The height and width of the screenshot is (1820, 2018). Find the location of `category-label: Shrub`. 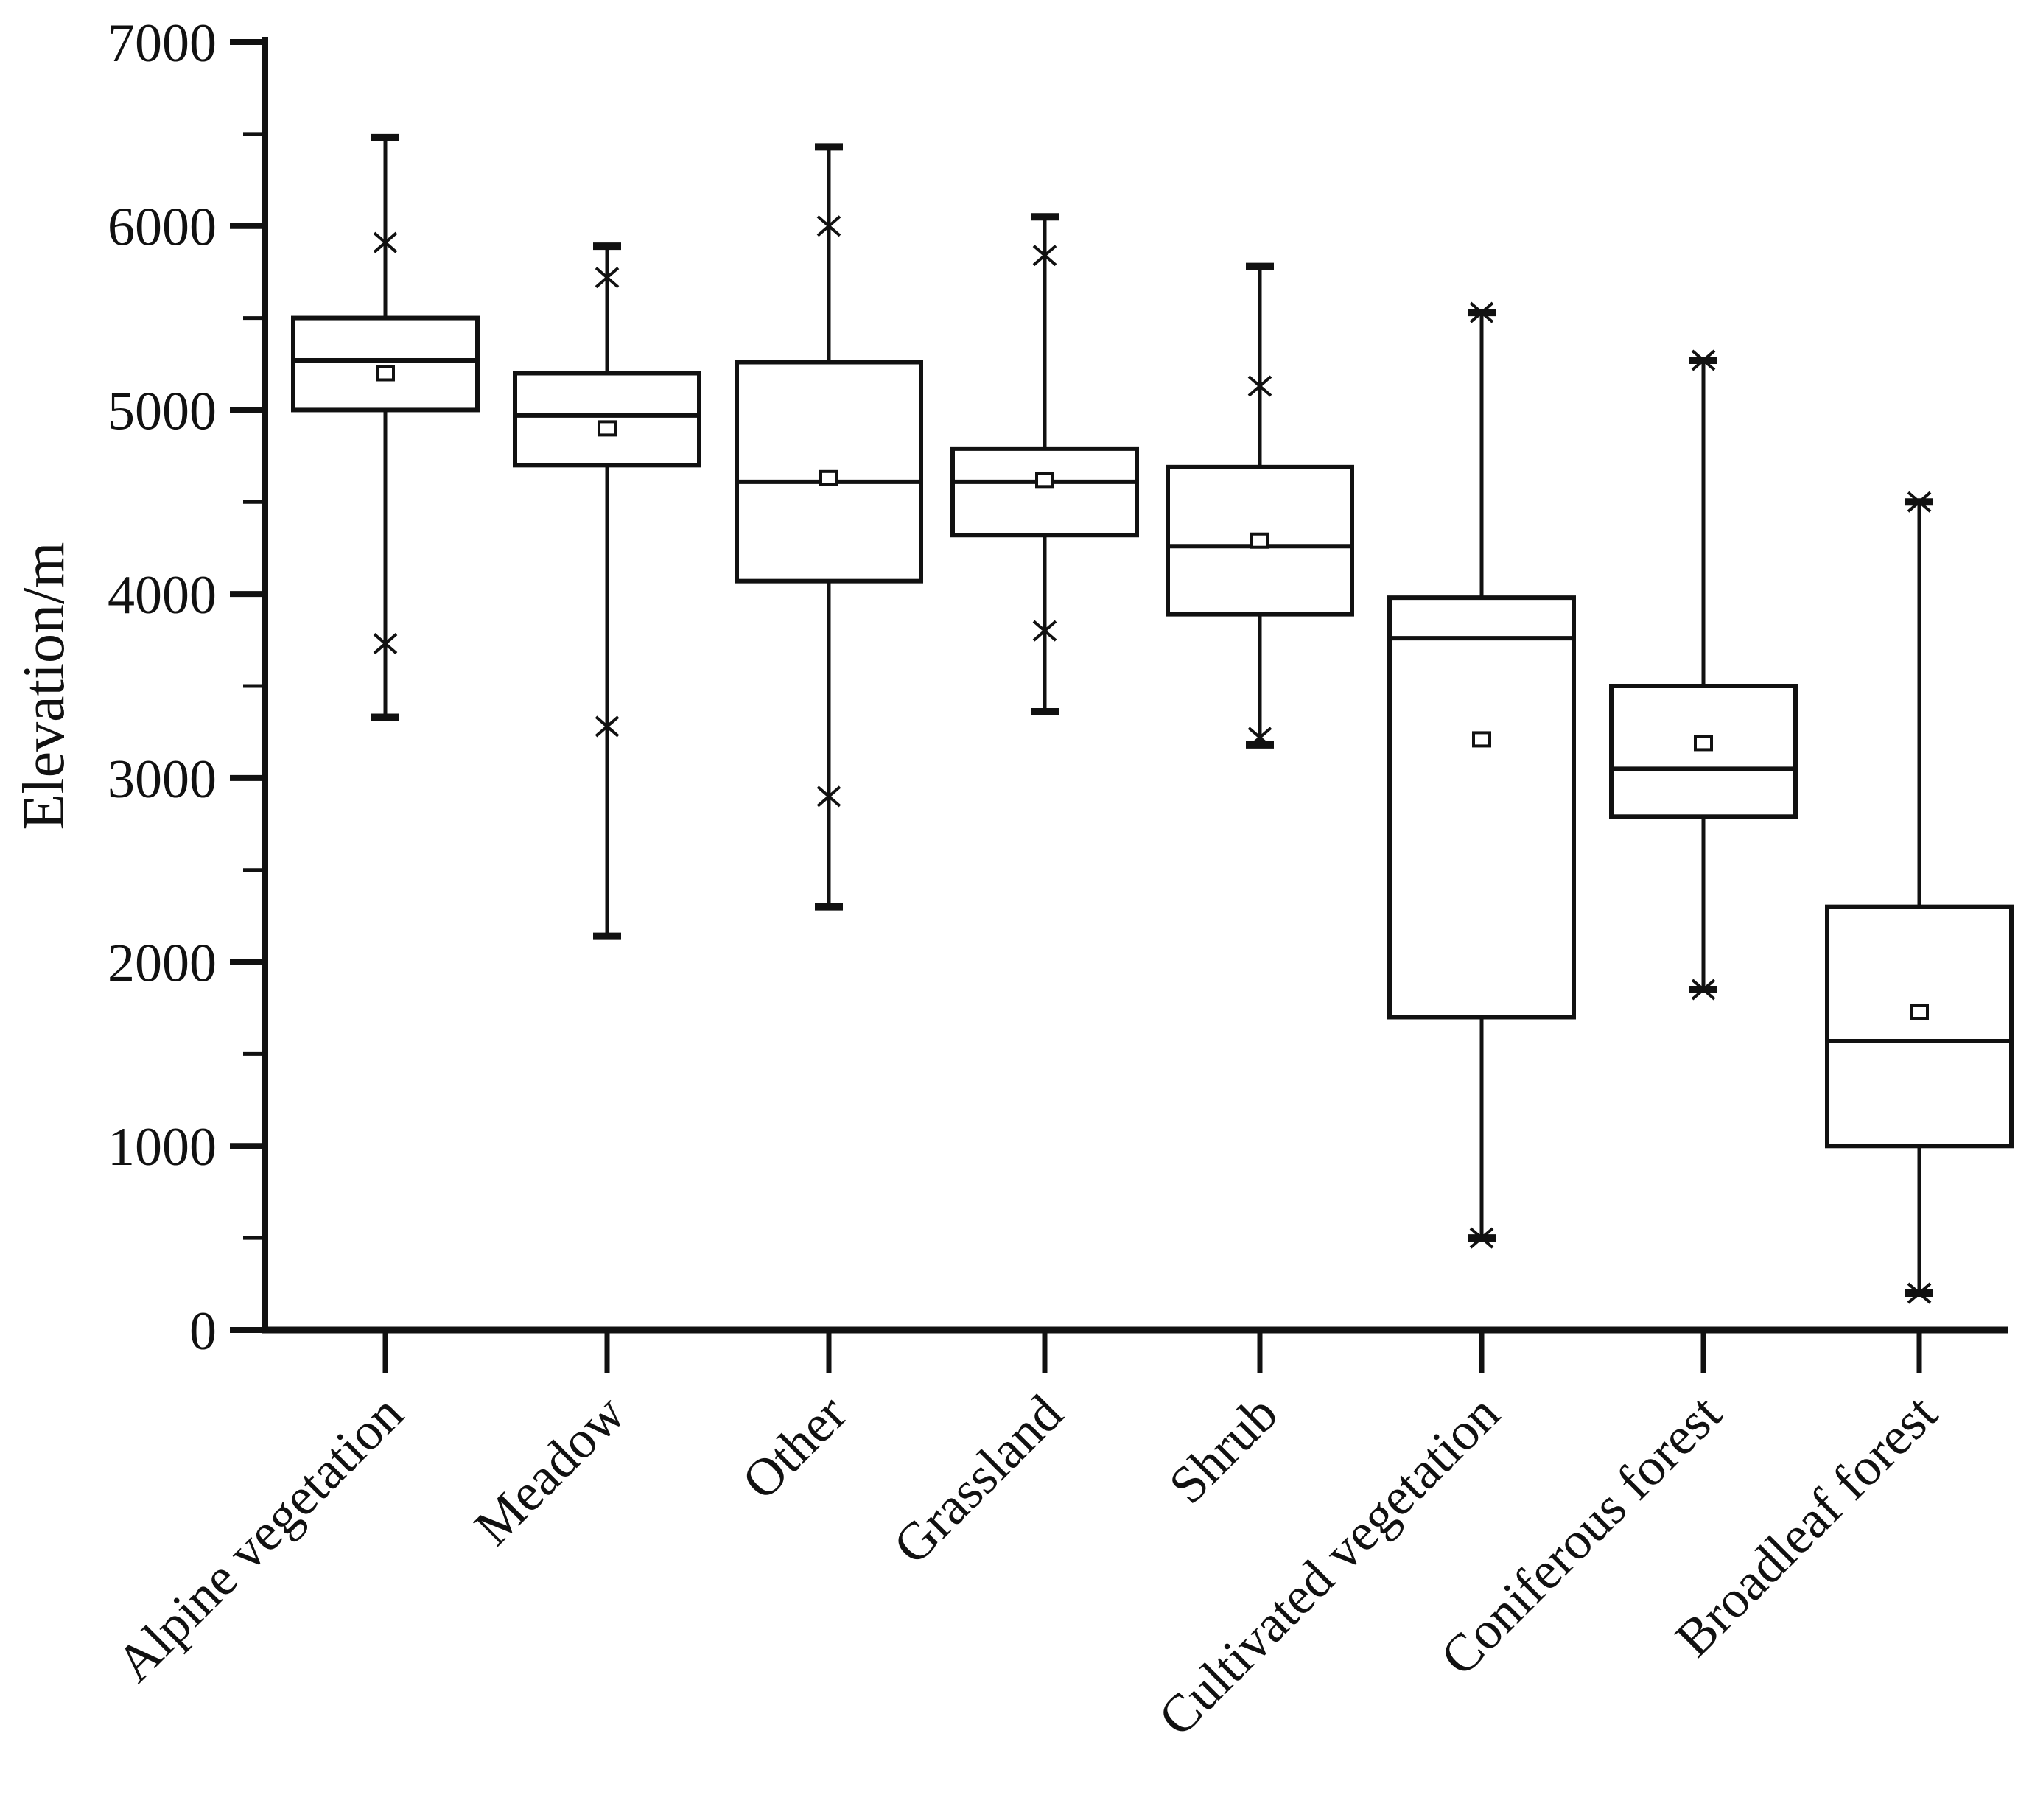

category-label: Shrub is located at coordinates (1223, 1449).